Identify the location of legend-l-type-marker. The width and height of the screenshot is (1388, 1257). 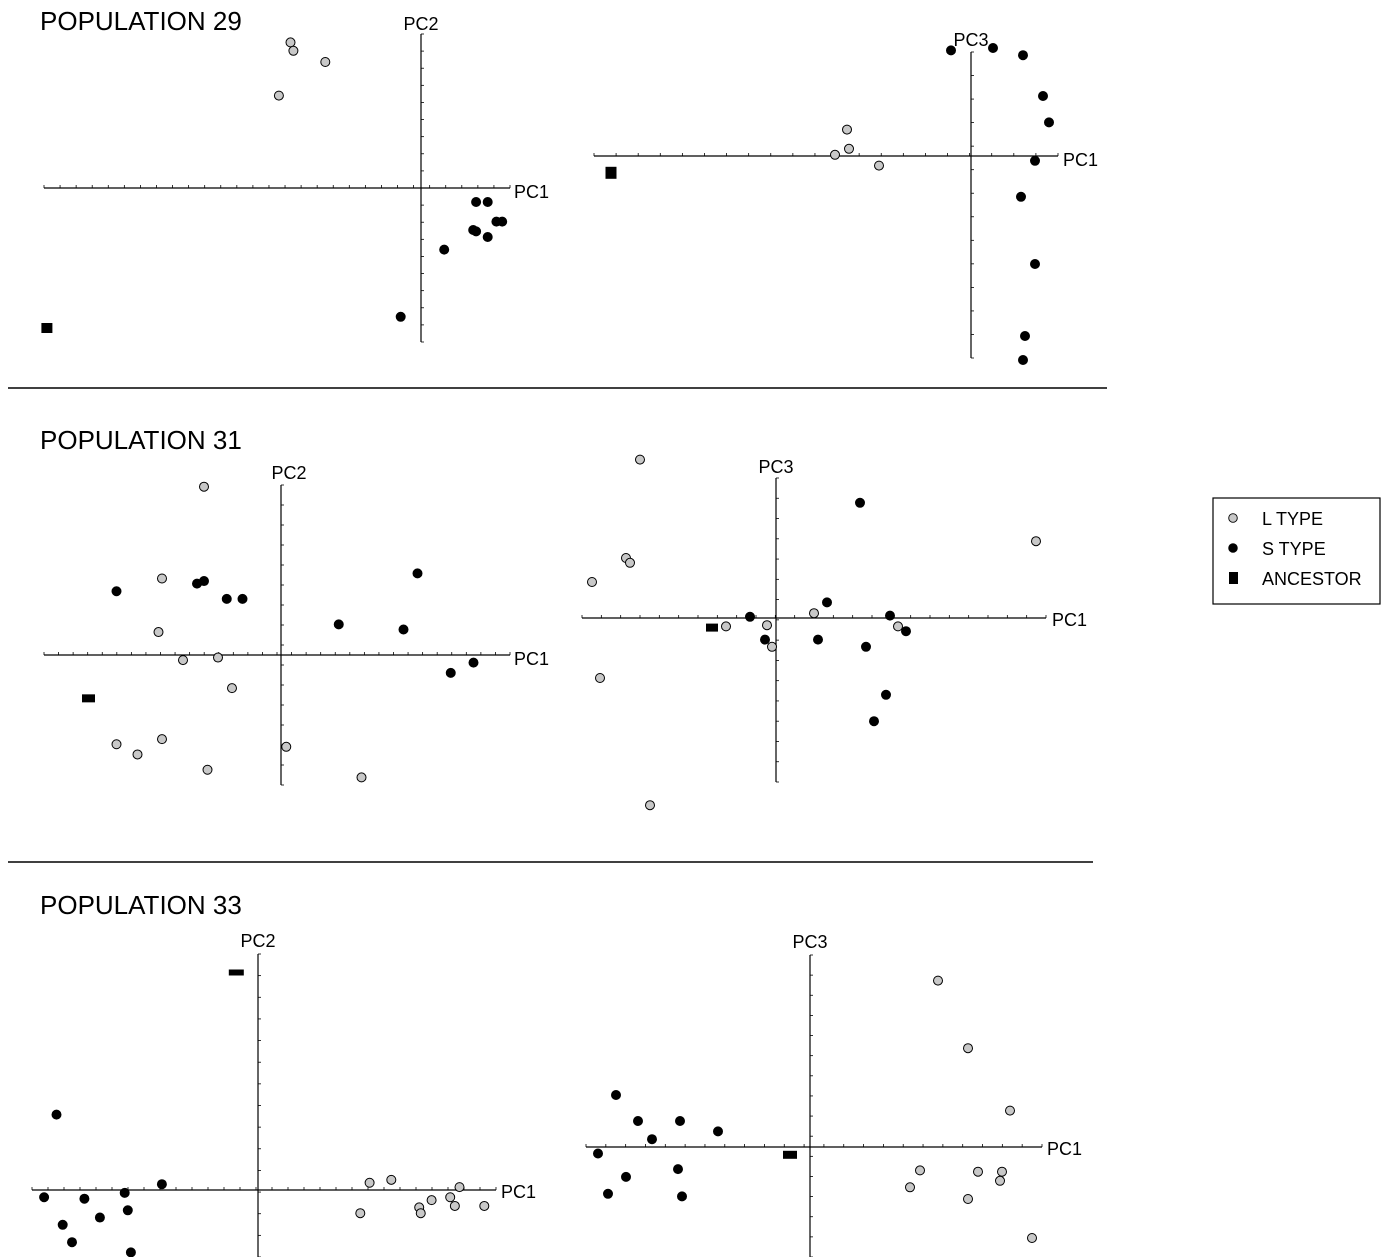
(1233, 518).